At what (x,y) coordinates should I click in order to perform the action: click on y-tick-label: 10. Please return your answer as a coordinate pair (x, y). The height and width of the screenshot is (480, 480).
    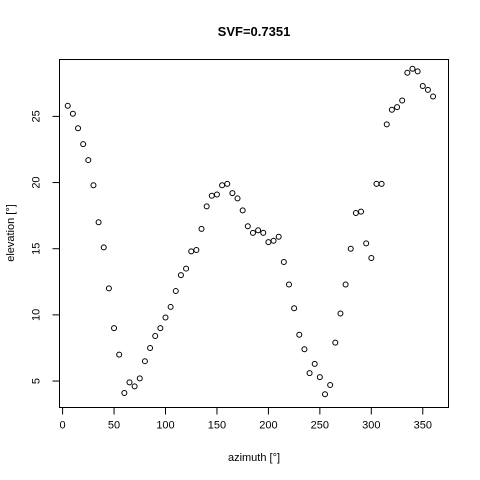
    Looking at the image, I should click on (37, 315).